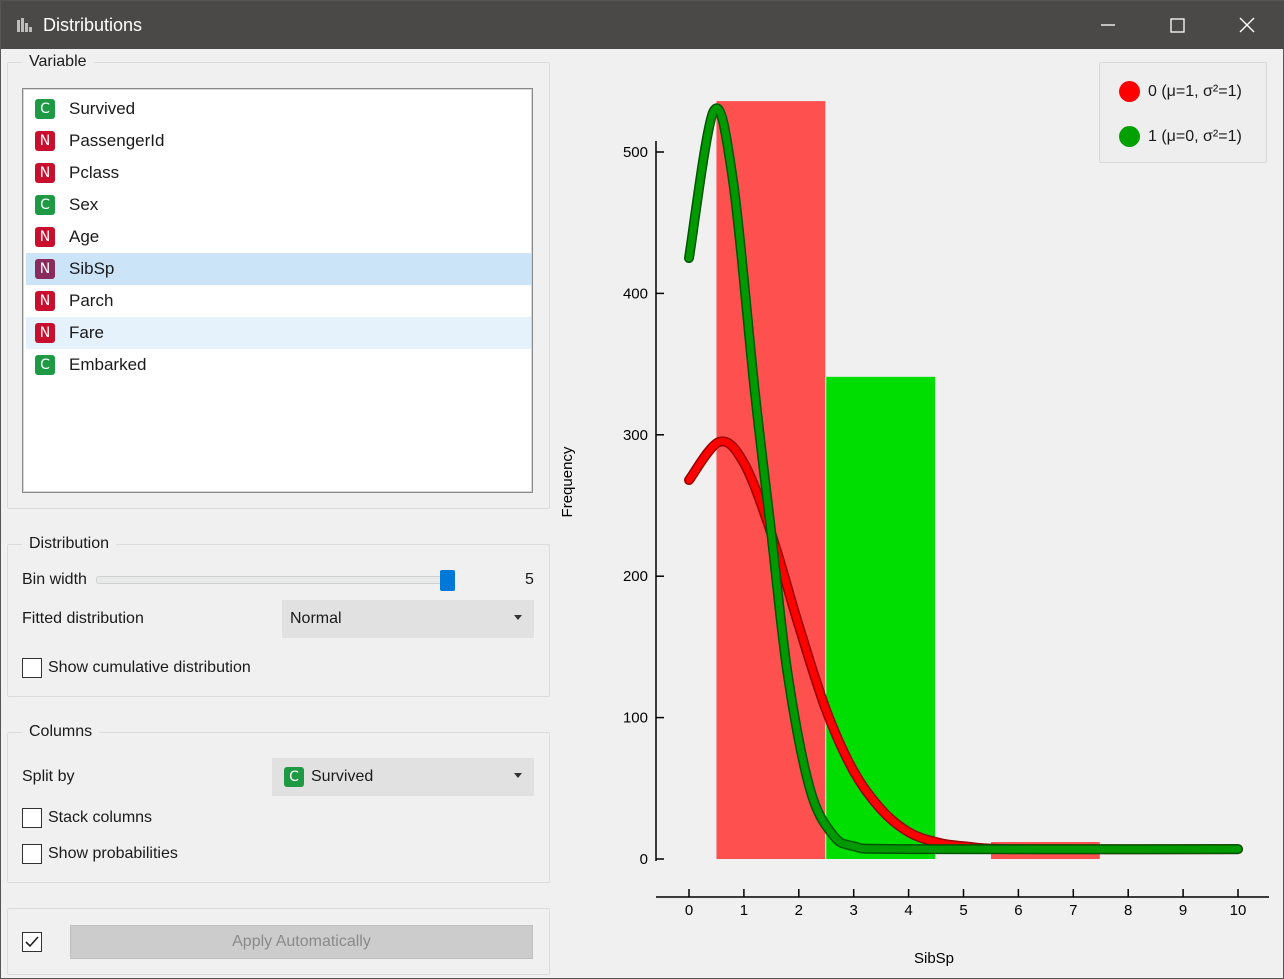  I want to click on variable-item-label: SibSp, so click(92, 268).